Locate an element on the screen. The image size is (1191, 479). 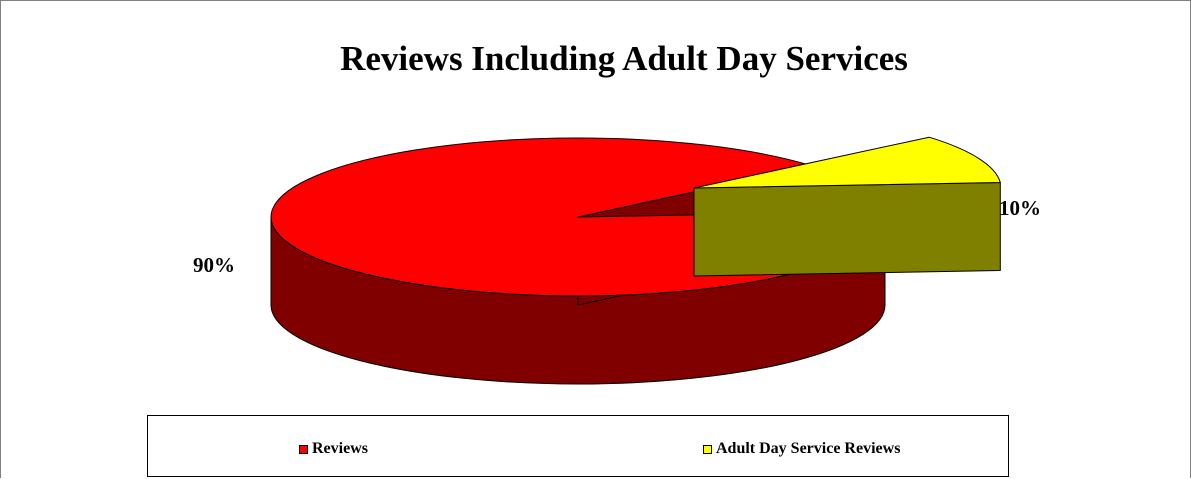
legend-item-adult-day-service-reviews: Adult Day Service Reviews is located at coordinates (802, 448).